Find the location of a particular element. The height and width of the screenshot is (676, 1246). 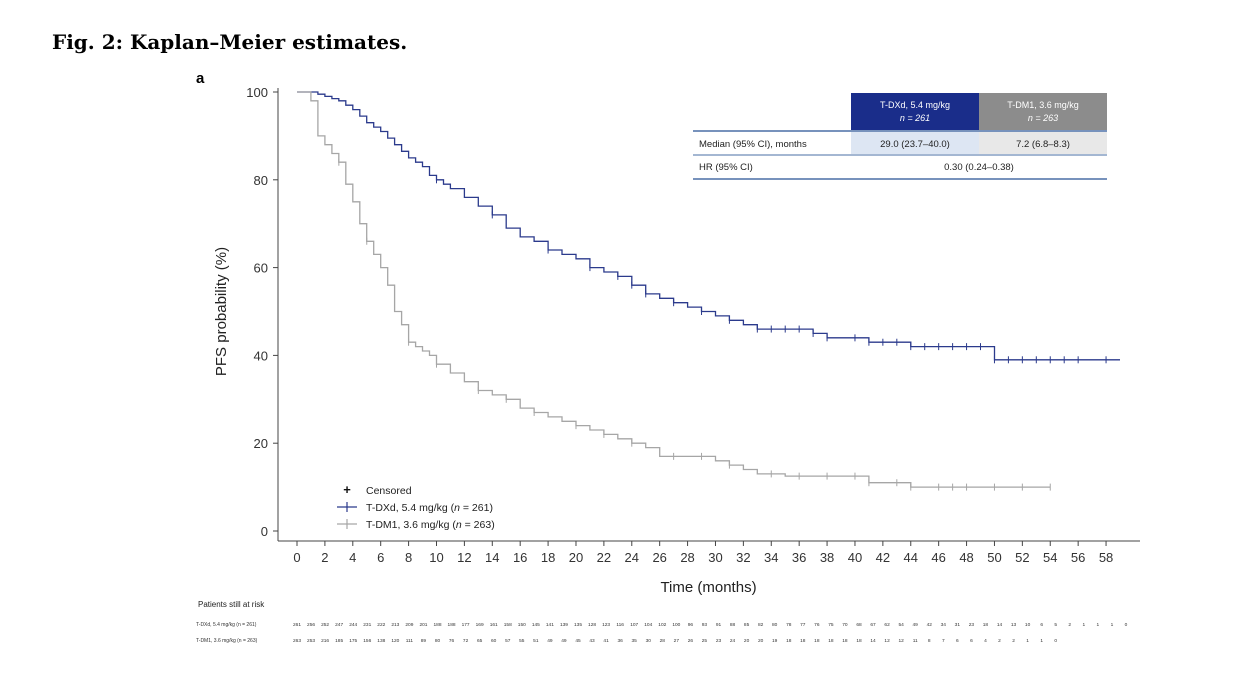

risk-value-tdm1: 72 is located at coordinates (466, 641).